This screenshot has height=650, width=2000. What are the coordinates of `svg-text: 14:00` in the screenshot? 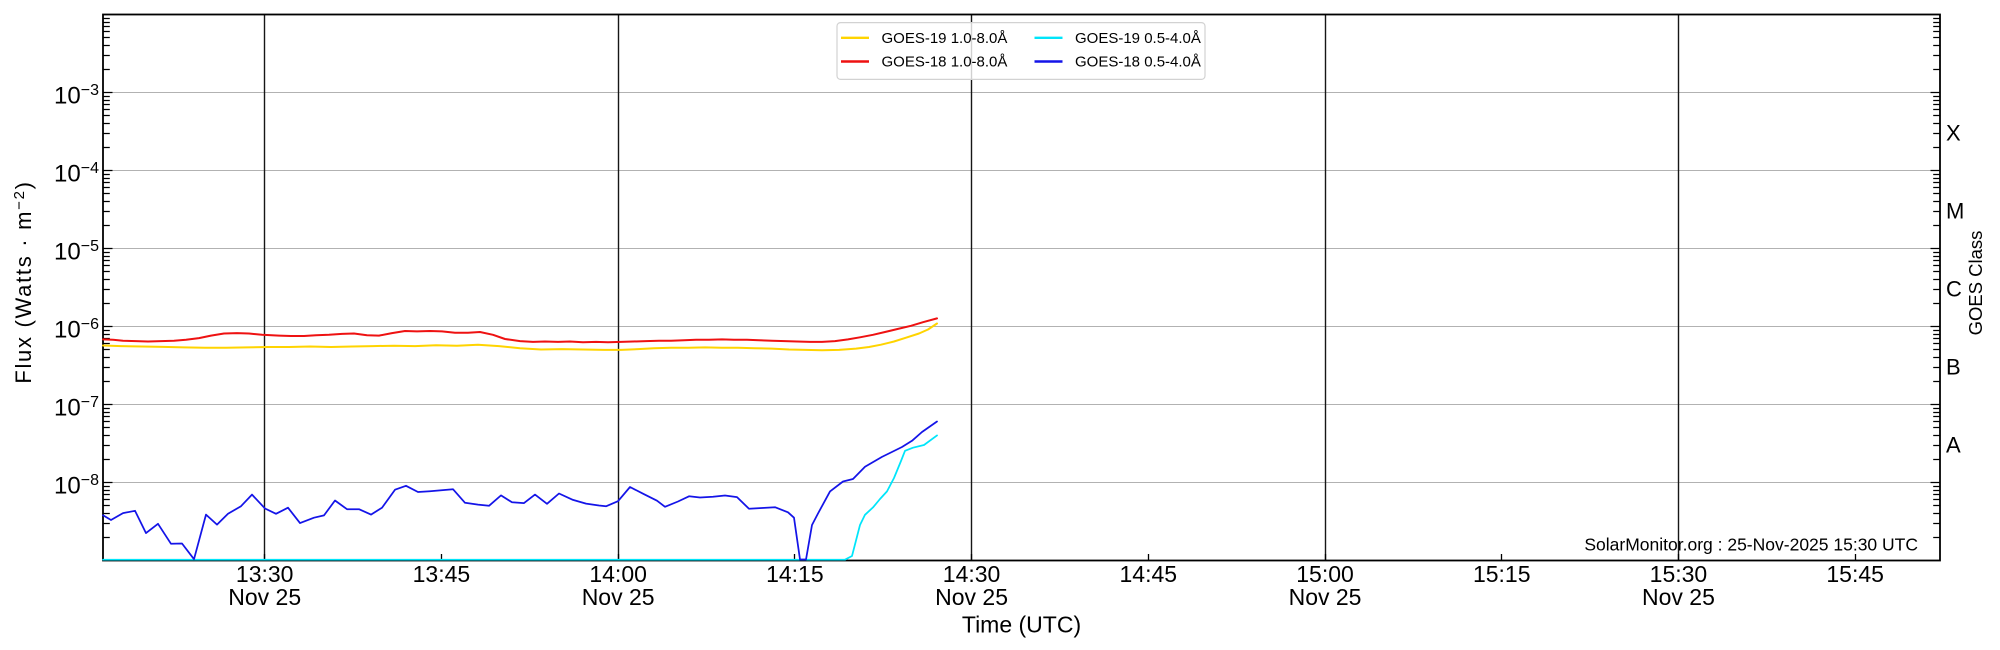 It's located at (618, 574).